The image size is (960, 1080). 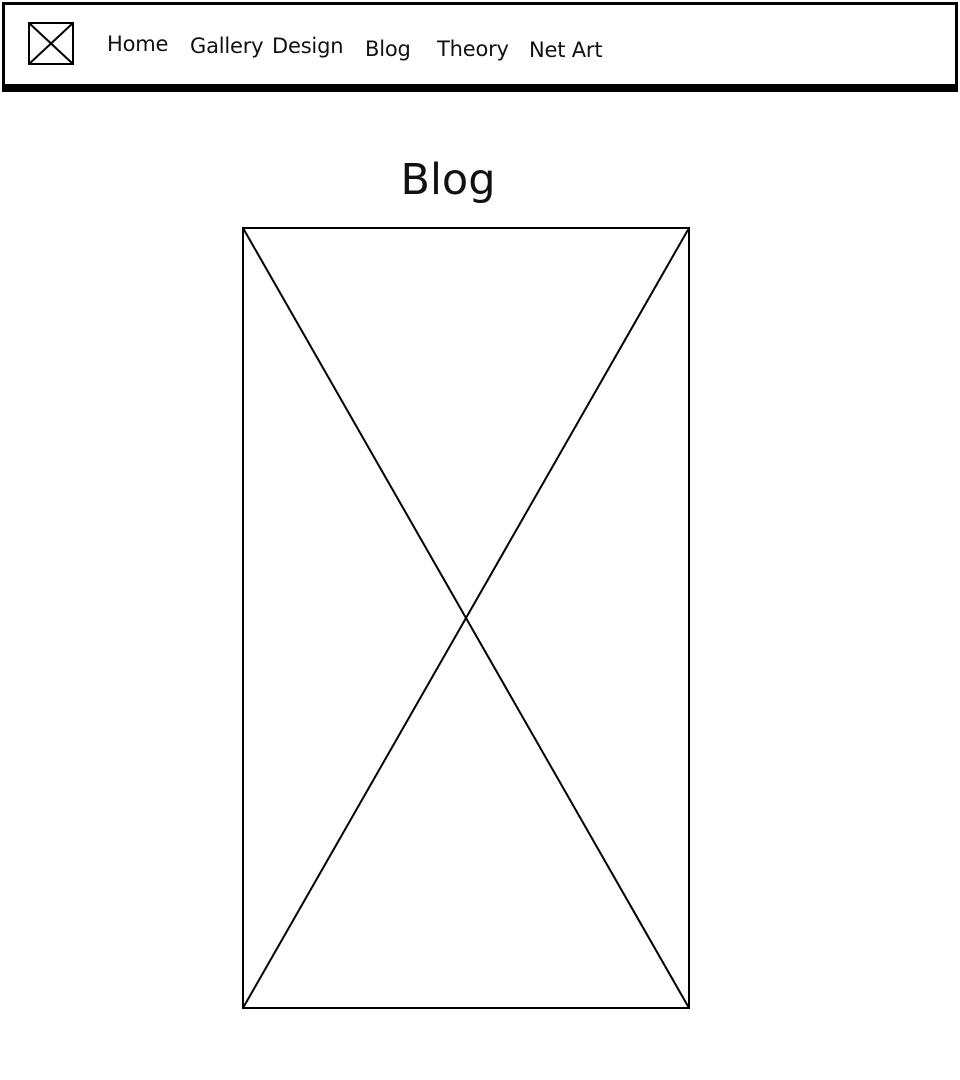 I want to click on logo-placeholder-icon, so click(x=51, y=43).